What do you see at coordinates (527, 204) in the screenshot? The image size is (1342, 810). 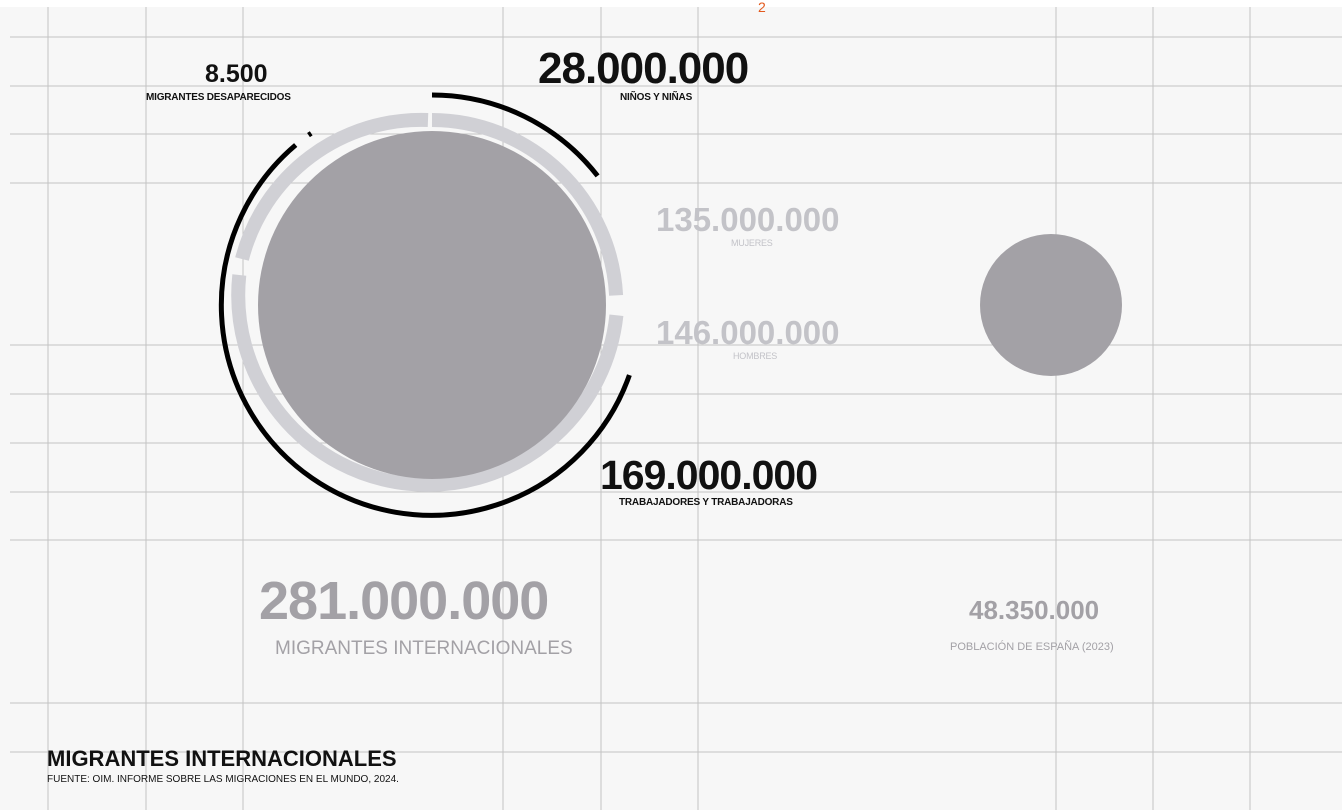 I see `women-ring-arc` at bounding box center [527, 204].